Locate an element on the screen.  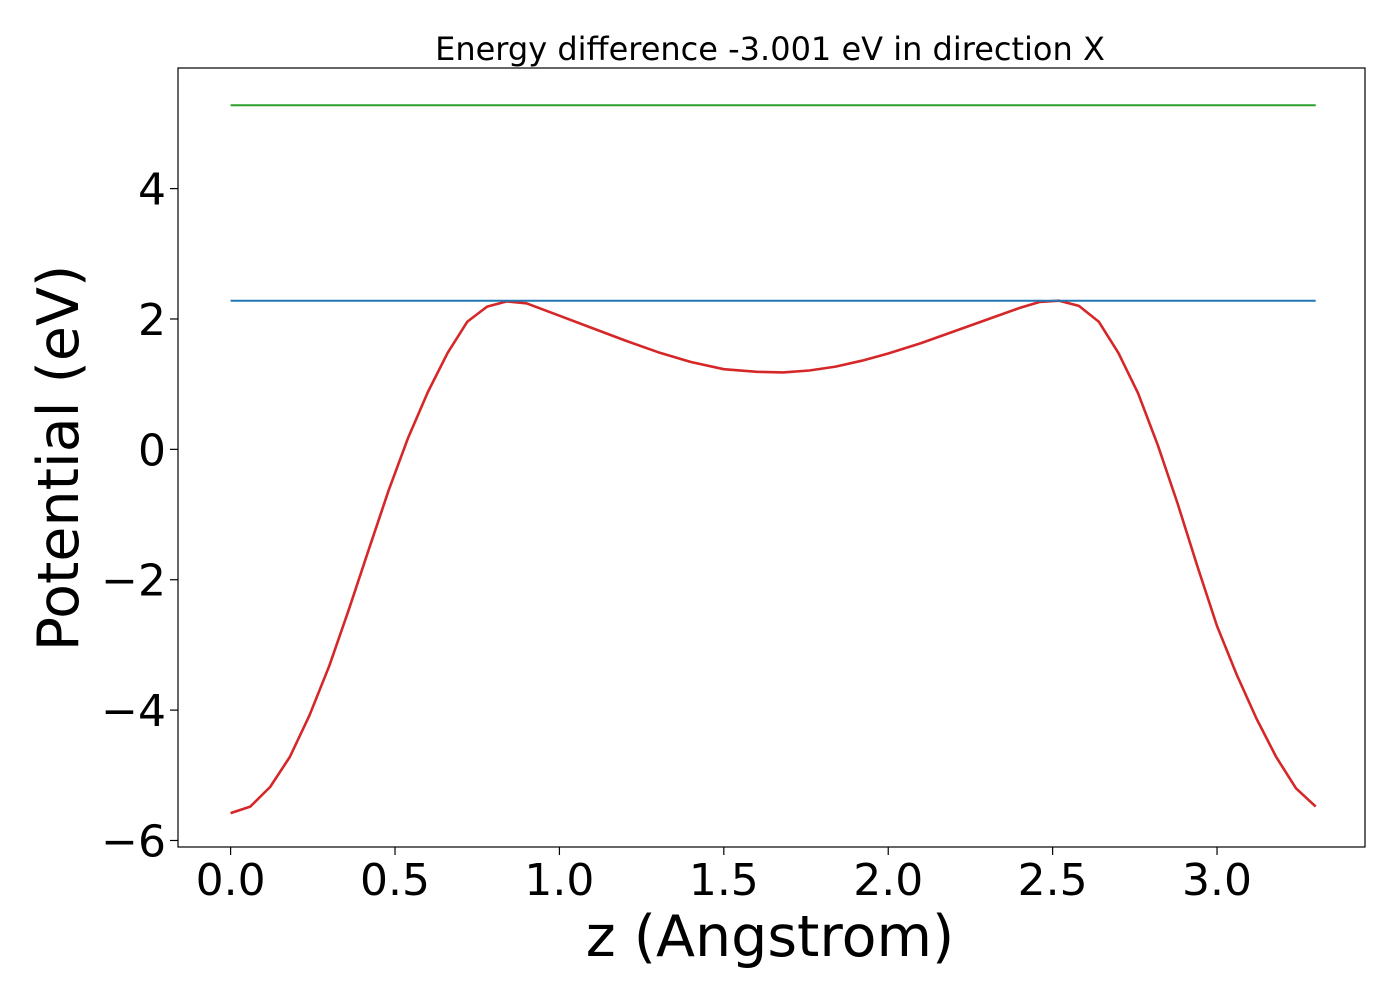
x-tick-label: 2.0 is located at coordinates (888, 880).